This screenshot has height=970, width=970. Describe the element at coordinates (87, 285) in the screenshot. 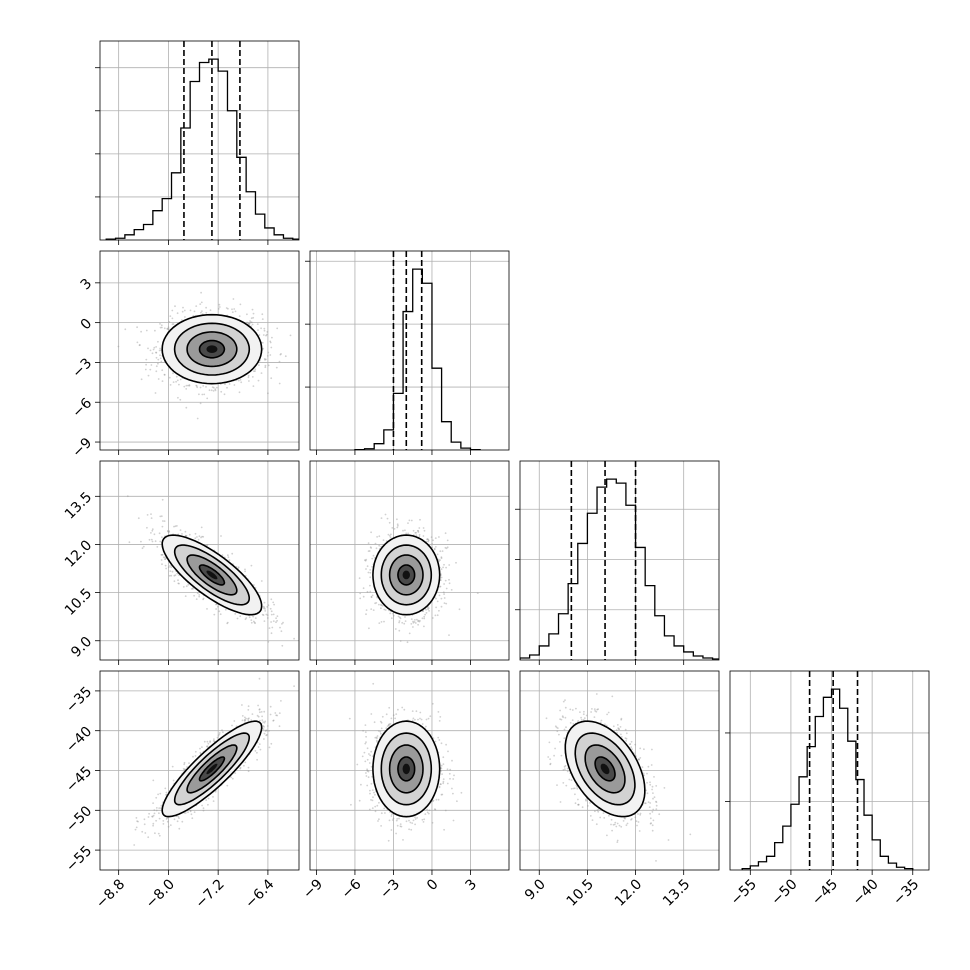

I see `y-tick-label: 3` at that location.